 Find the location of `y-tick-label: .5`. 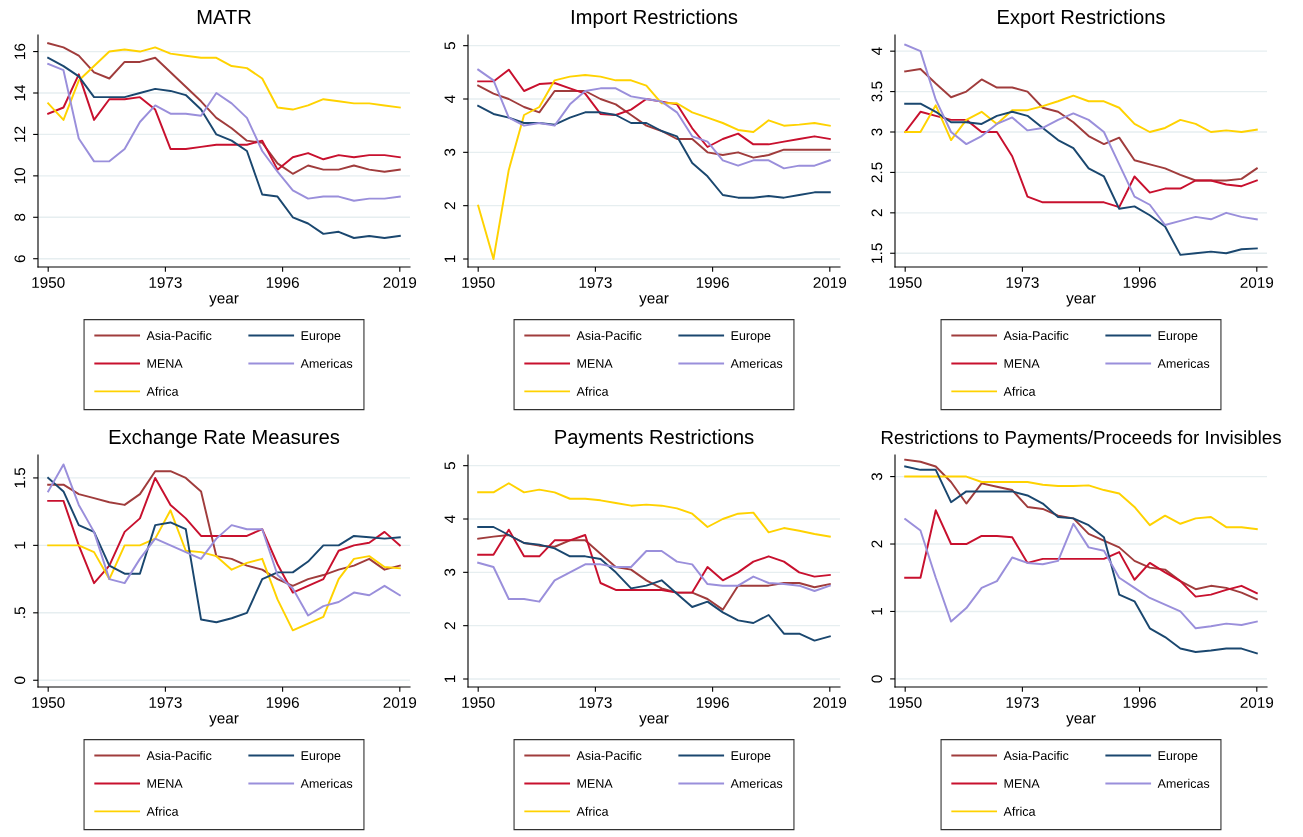

y-tick-label: .5 is located at coordinates (20, 612).